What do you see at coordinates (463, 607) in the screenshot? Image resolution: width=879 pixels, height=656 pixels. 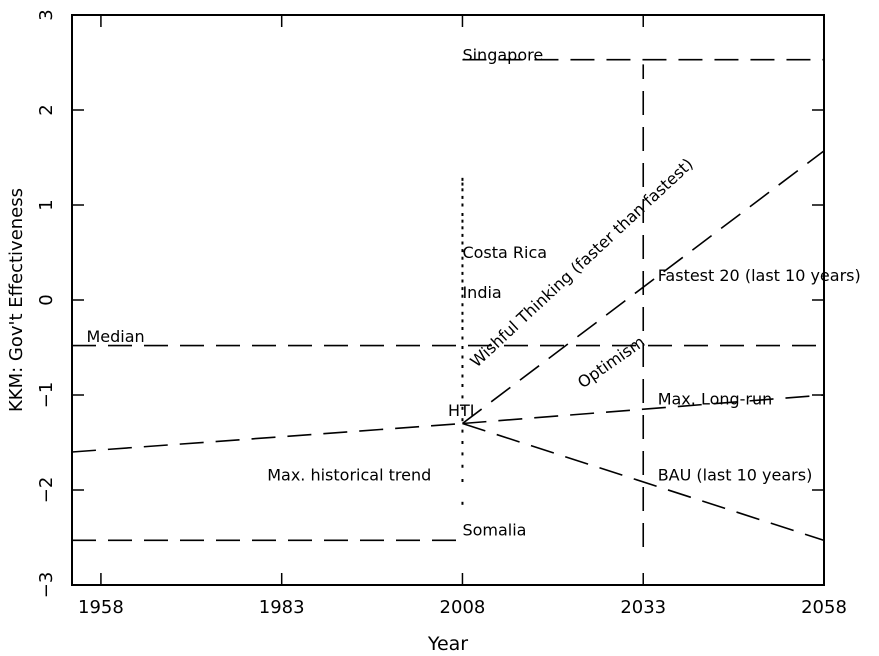 I see `x-tick-label-2: 2008` at bounding box center [463, 607].